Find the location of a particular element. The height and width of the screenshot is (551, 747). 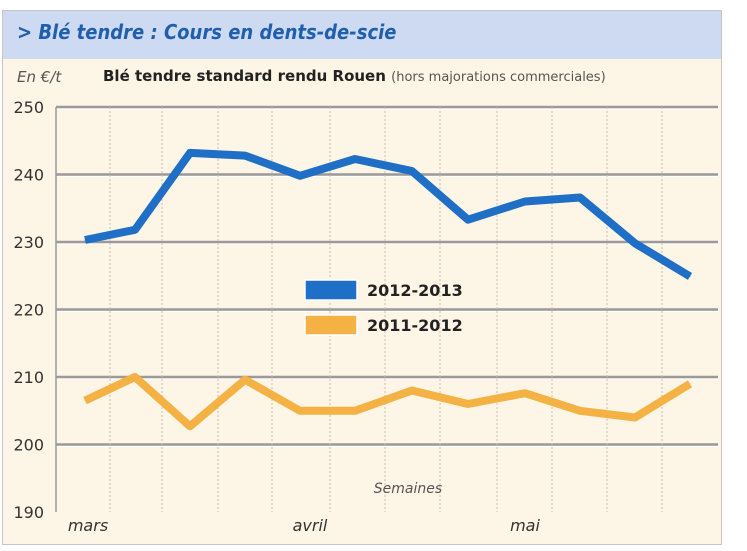

chart-title-subtitle: (hors majorations commerciales) is located at coordinates (498, 77).